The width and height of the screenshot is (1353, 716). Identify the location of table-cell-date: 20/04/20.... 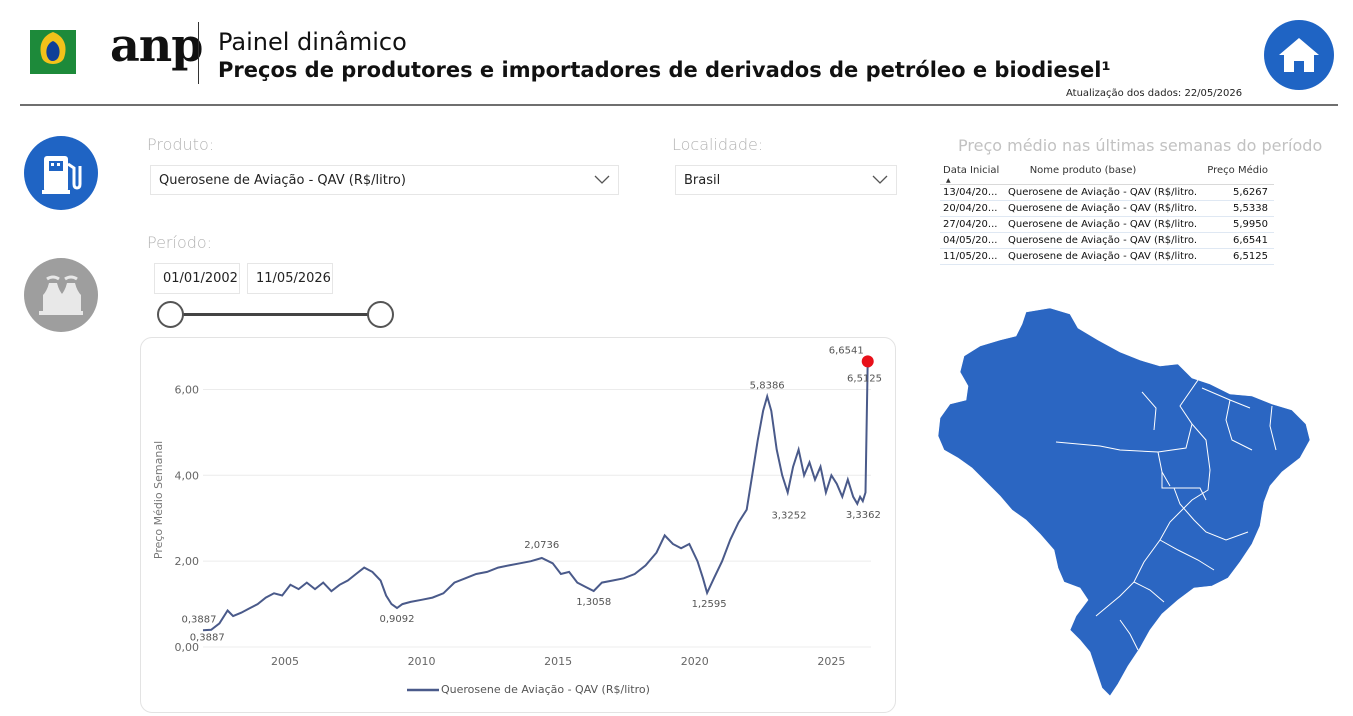
(970, 208).